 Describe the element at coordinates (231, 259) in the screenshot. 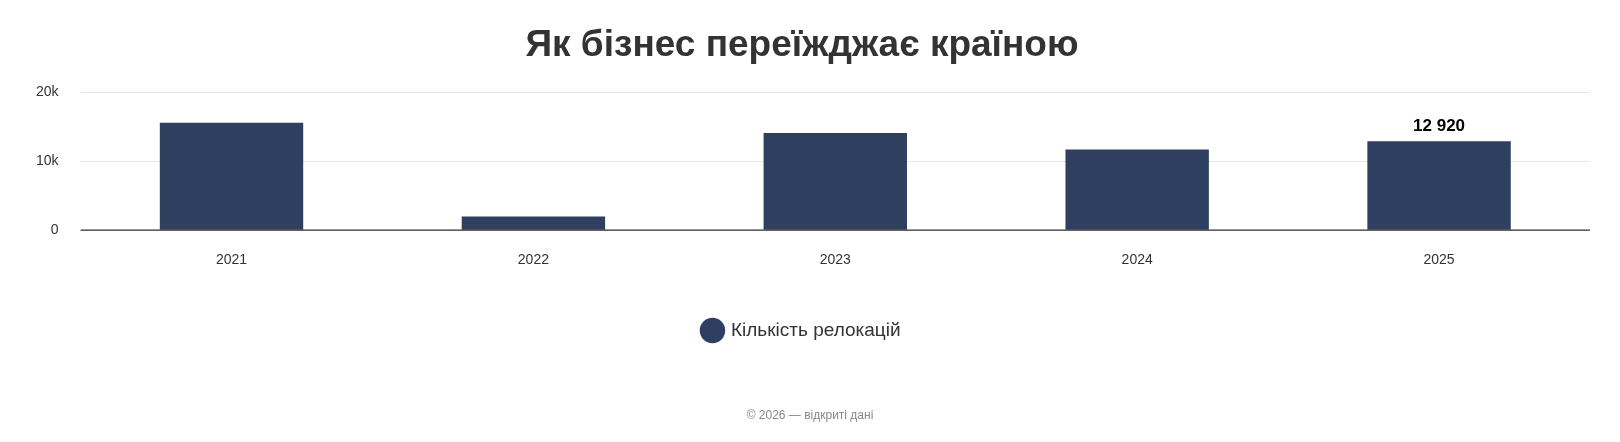

I see `x-tick-label: 2021` at that location.